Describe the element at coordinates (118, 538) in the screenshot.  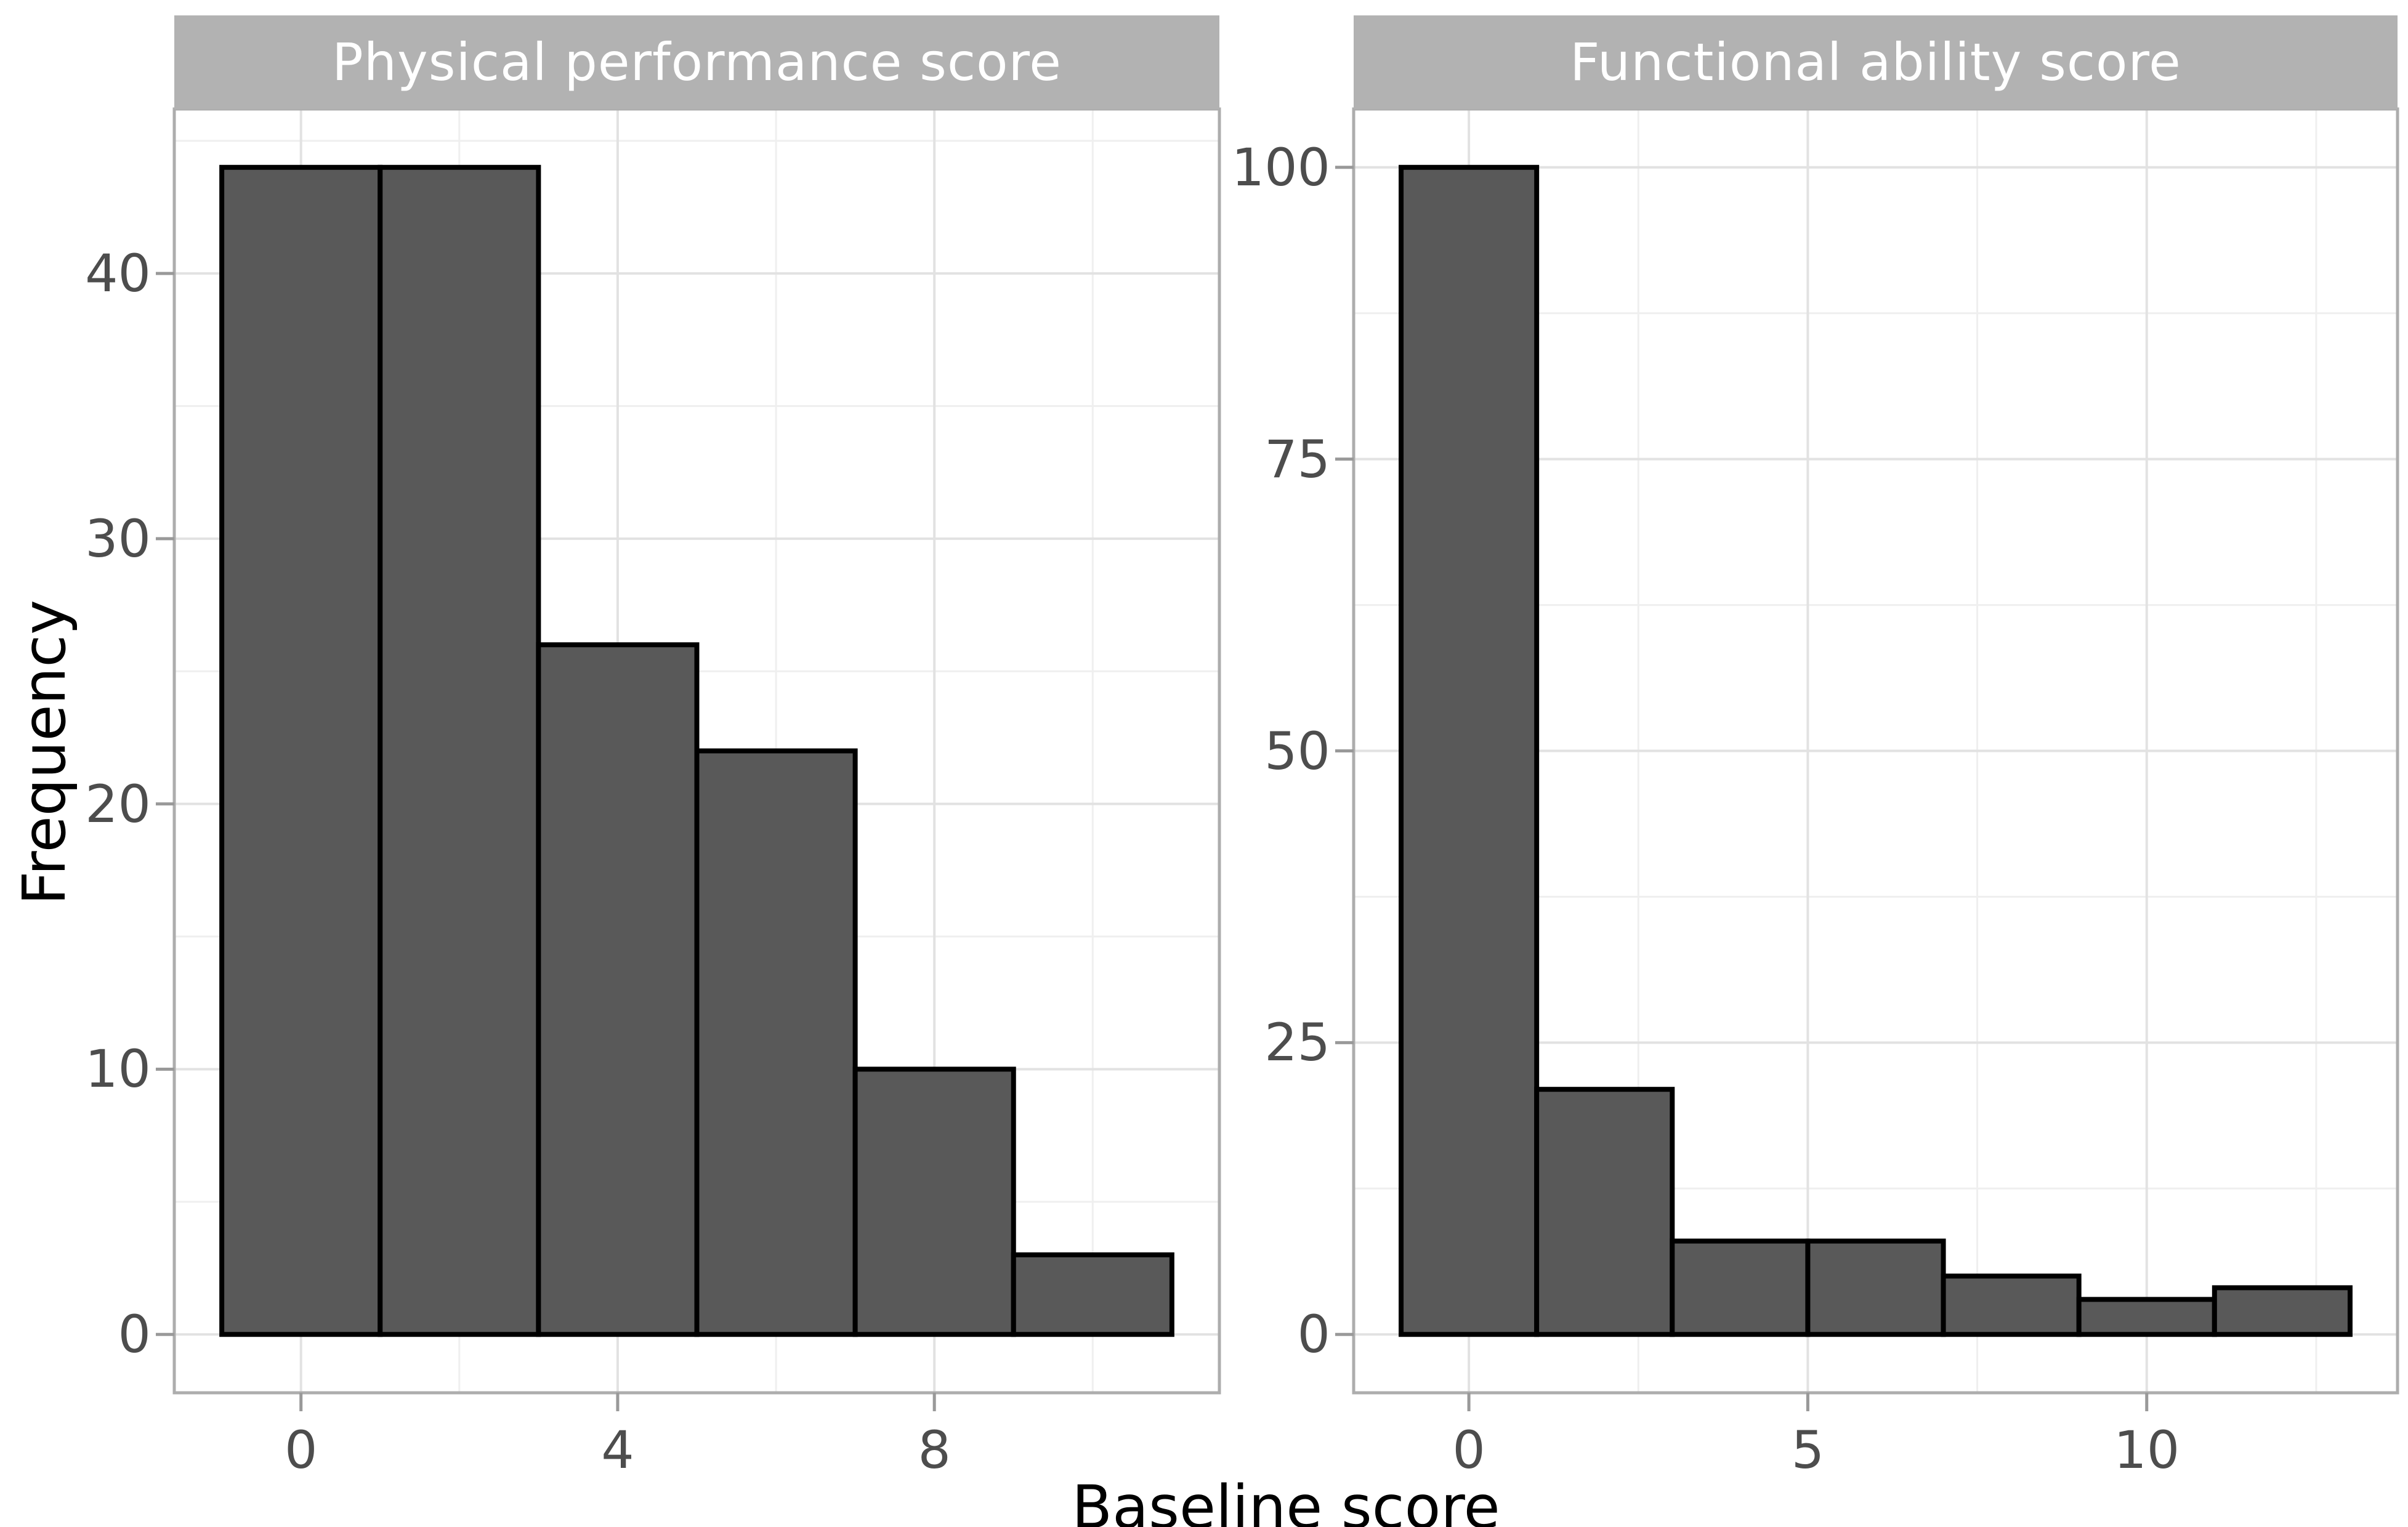
I see `y-tick-label: 30` at that location.